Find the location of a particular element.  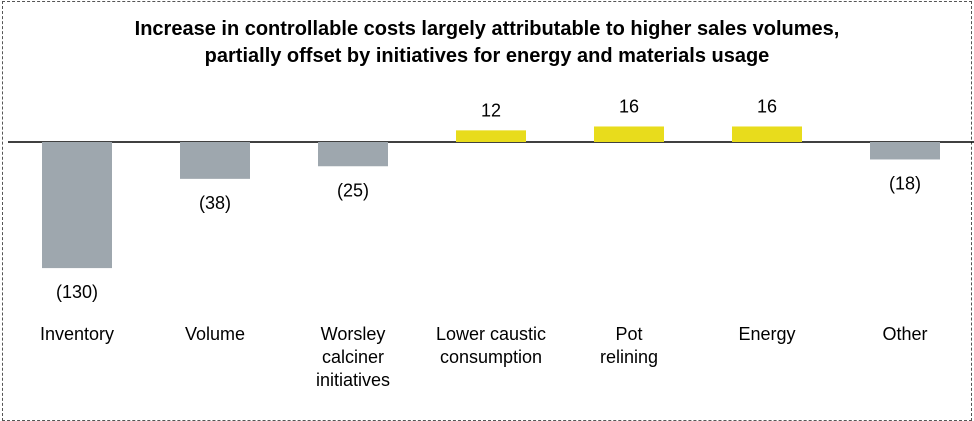

value-label-0: (130) is located at coordinates (77, 292).